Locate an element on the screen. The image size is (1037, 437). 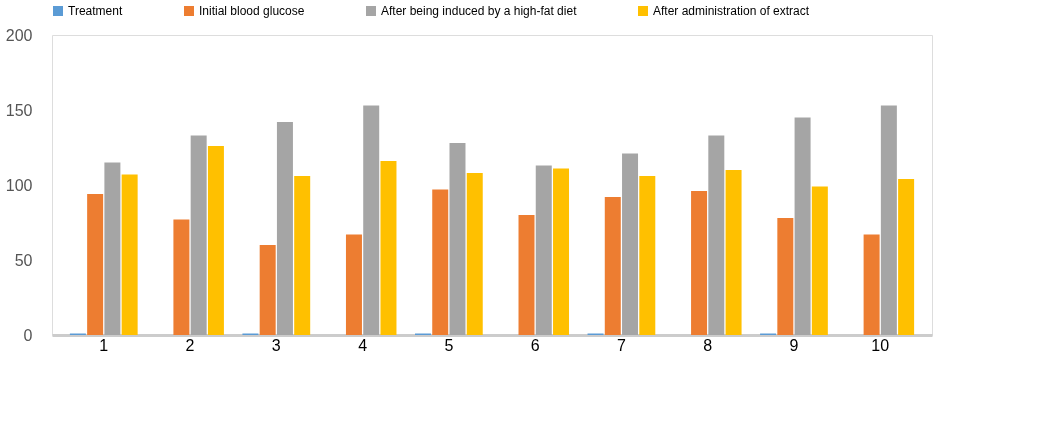
x-tick-label: 8 is located at coordinates (708, 345).